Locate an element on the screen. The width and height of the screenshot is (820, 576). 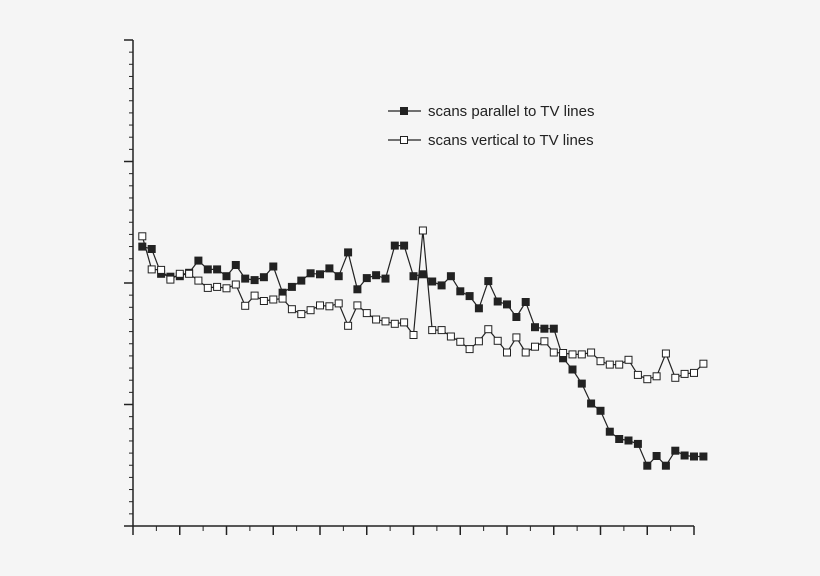
x-axis-ticks is located at coordinates (413, 530).